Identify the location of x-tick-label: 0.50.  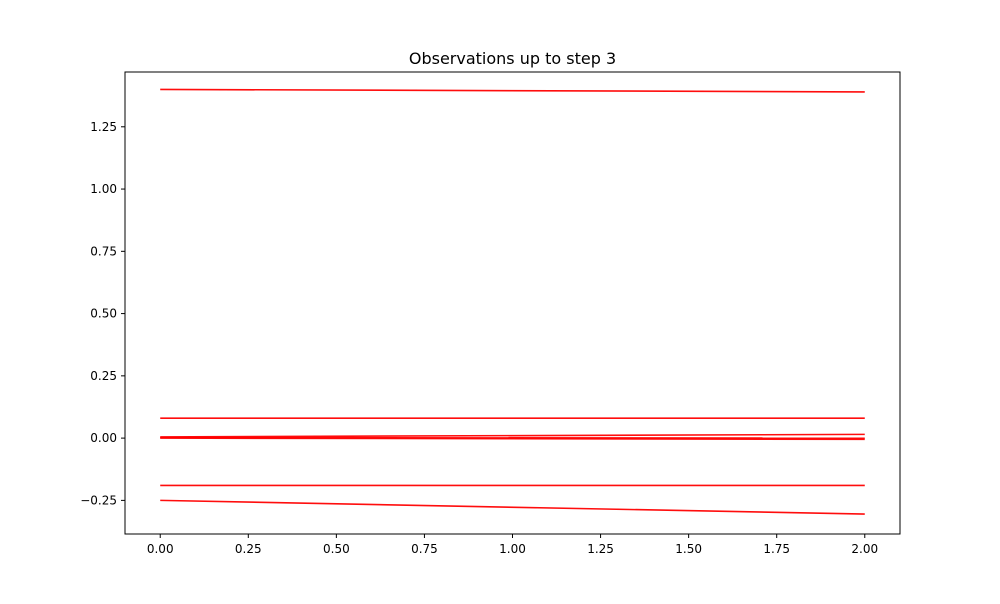
(336, 549).